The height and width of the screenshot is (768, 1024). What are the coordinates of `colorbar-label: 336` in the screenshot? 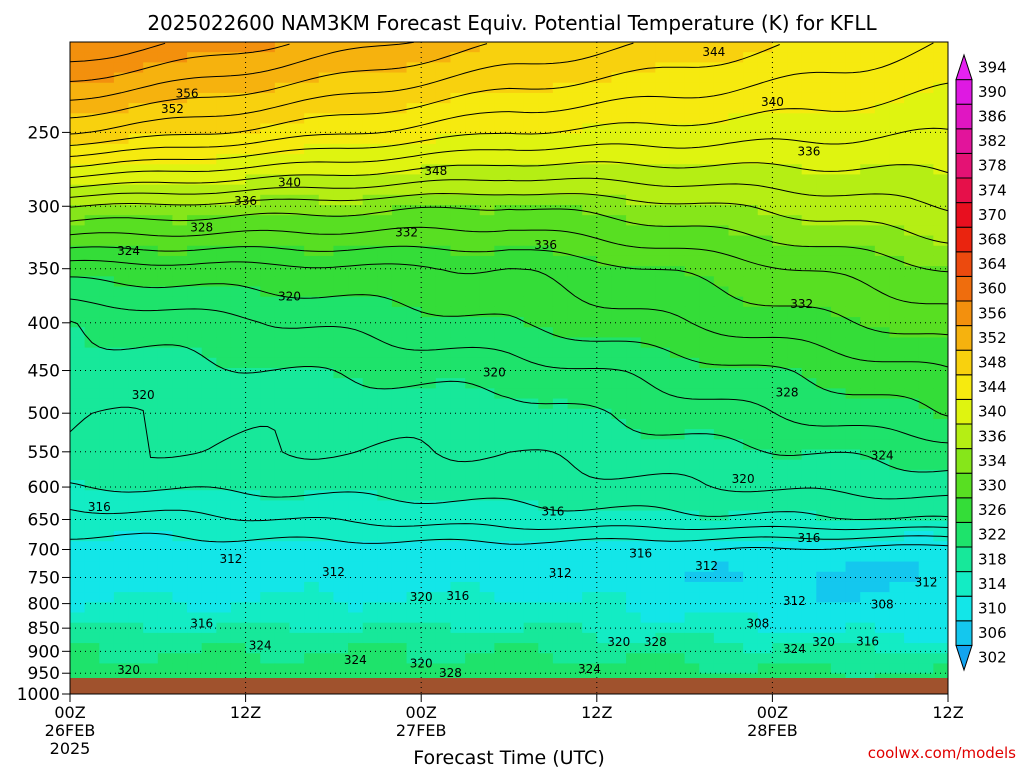 It's located at (992, 436).